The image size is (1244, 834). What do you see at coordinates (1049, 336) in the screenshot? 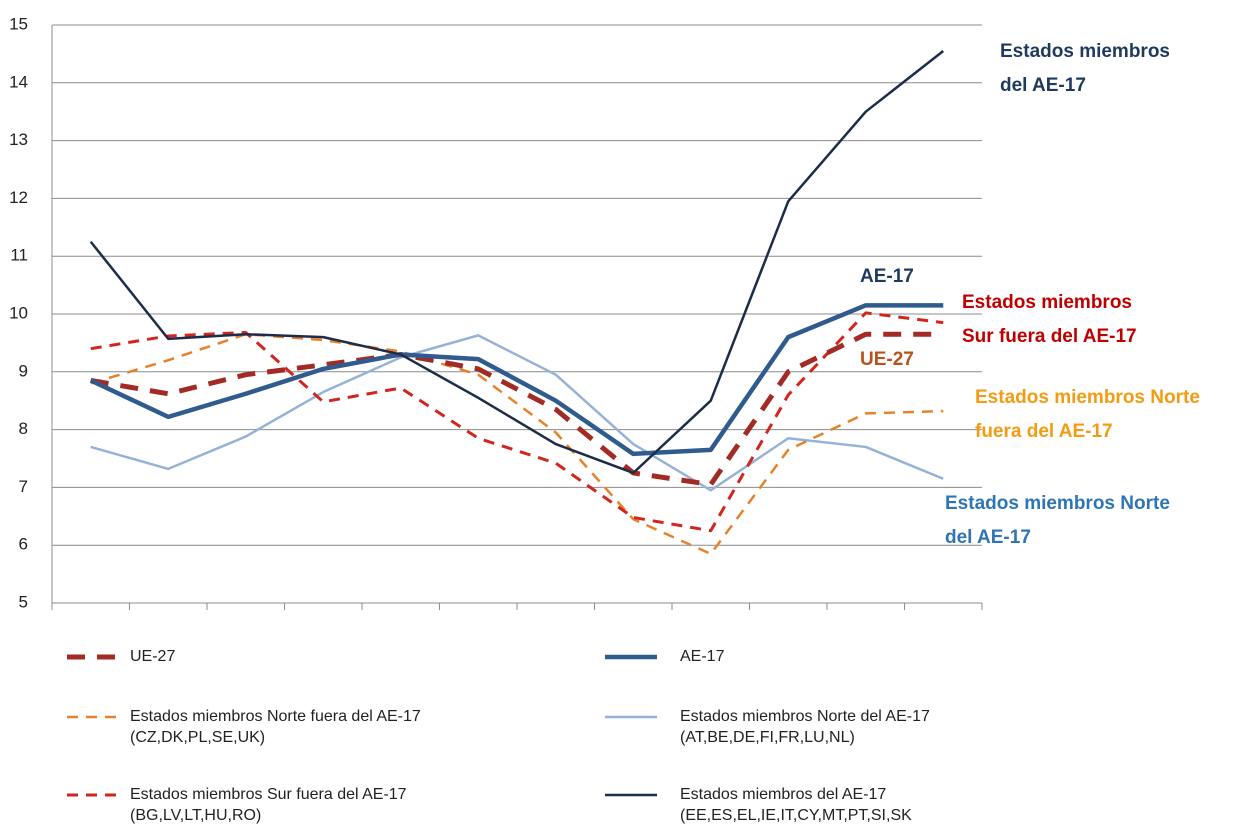
I see `annotation: Sur fuera del AE-17` at bounding box center [1049, 336].